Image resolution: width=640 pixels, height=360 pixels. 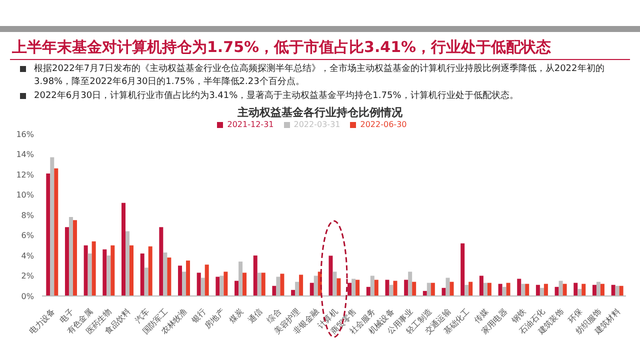 What do you see at coordinates (255, 316) in the screenshot?
I see `x-tick-label: 通信` at bounding box center [255, 316].